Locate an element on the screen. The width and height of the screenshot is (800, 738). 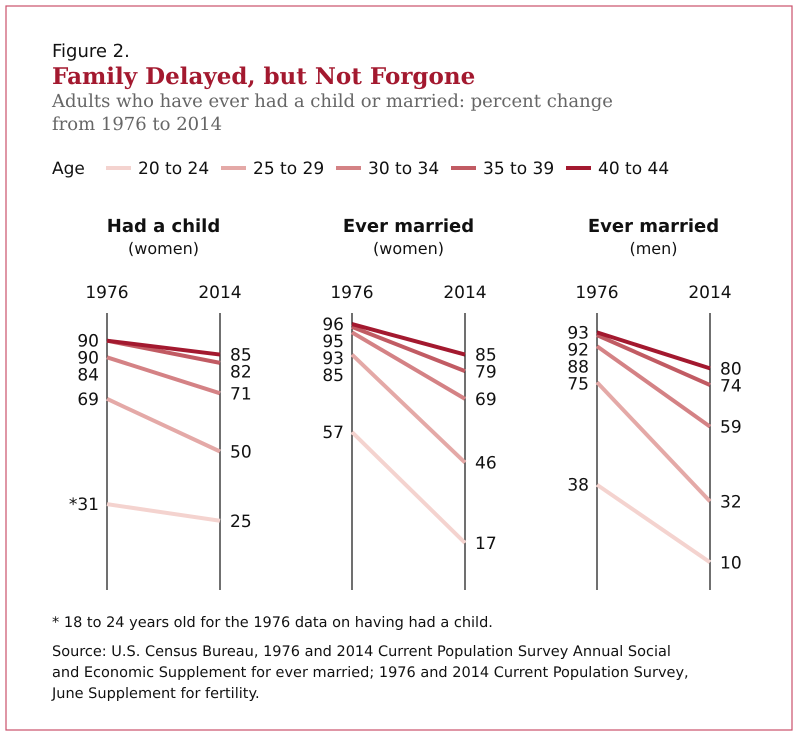
legend-label: 20 to 24 is located at coordinates (174, 169).